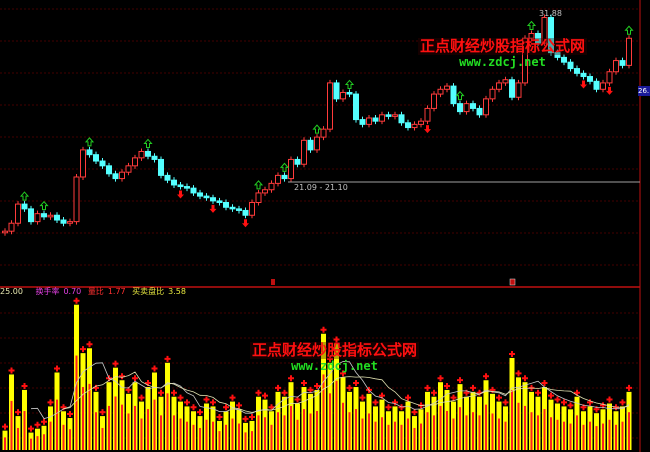  What do you see at coordinates (583, 84) in the screenshot?
I see `signal-down-arrow-icon` at bounding box center [583, 84].